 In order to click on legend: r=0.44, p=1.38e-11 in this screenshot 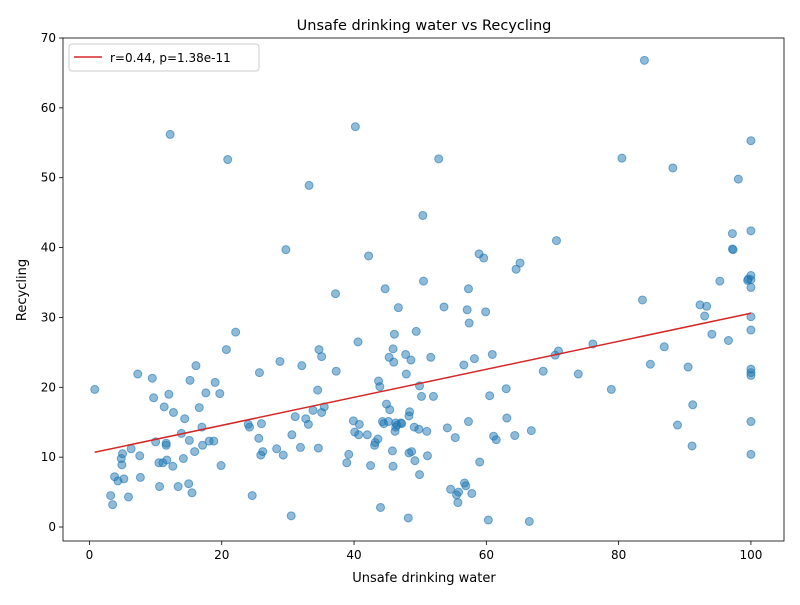, I will do `click(164, 57)`.